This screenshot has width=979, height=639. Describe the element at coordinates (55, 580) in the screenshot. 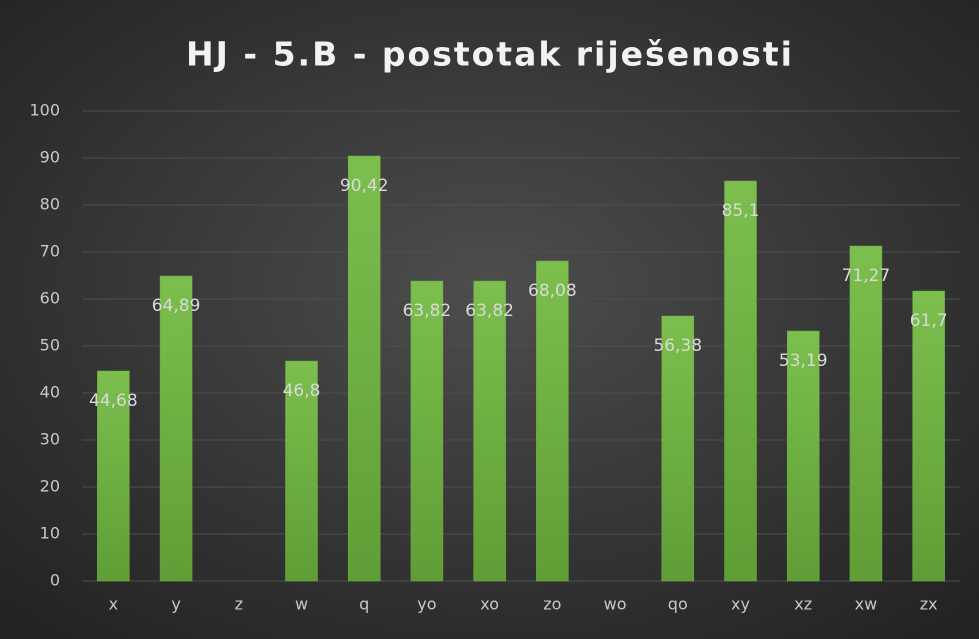

I see `y-tick-label: 0` at that location.